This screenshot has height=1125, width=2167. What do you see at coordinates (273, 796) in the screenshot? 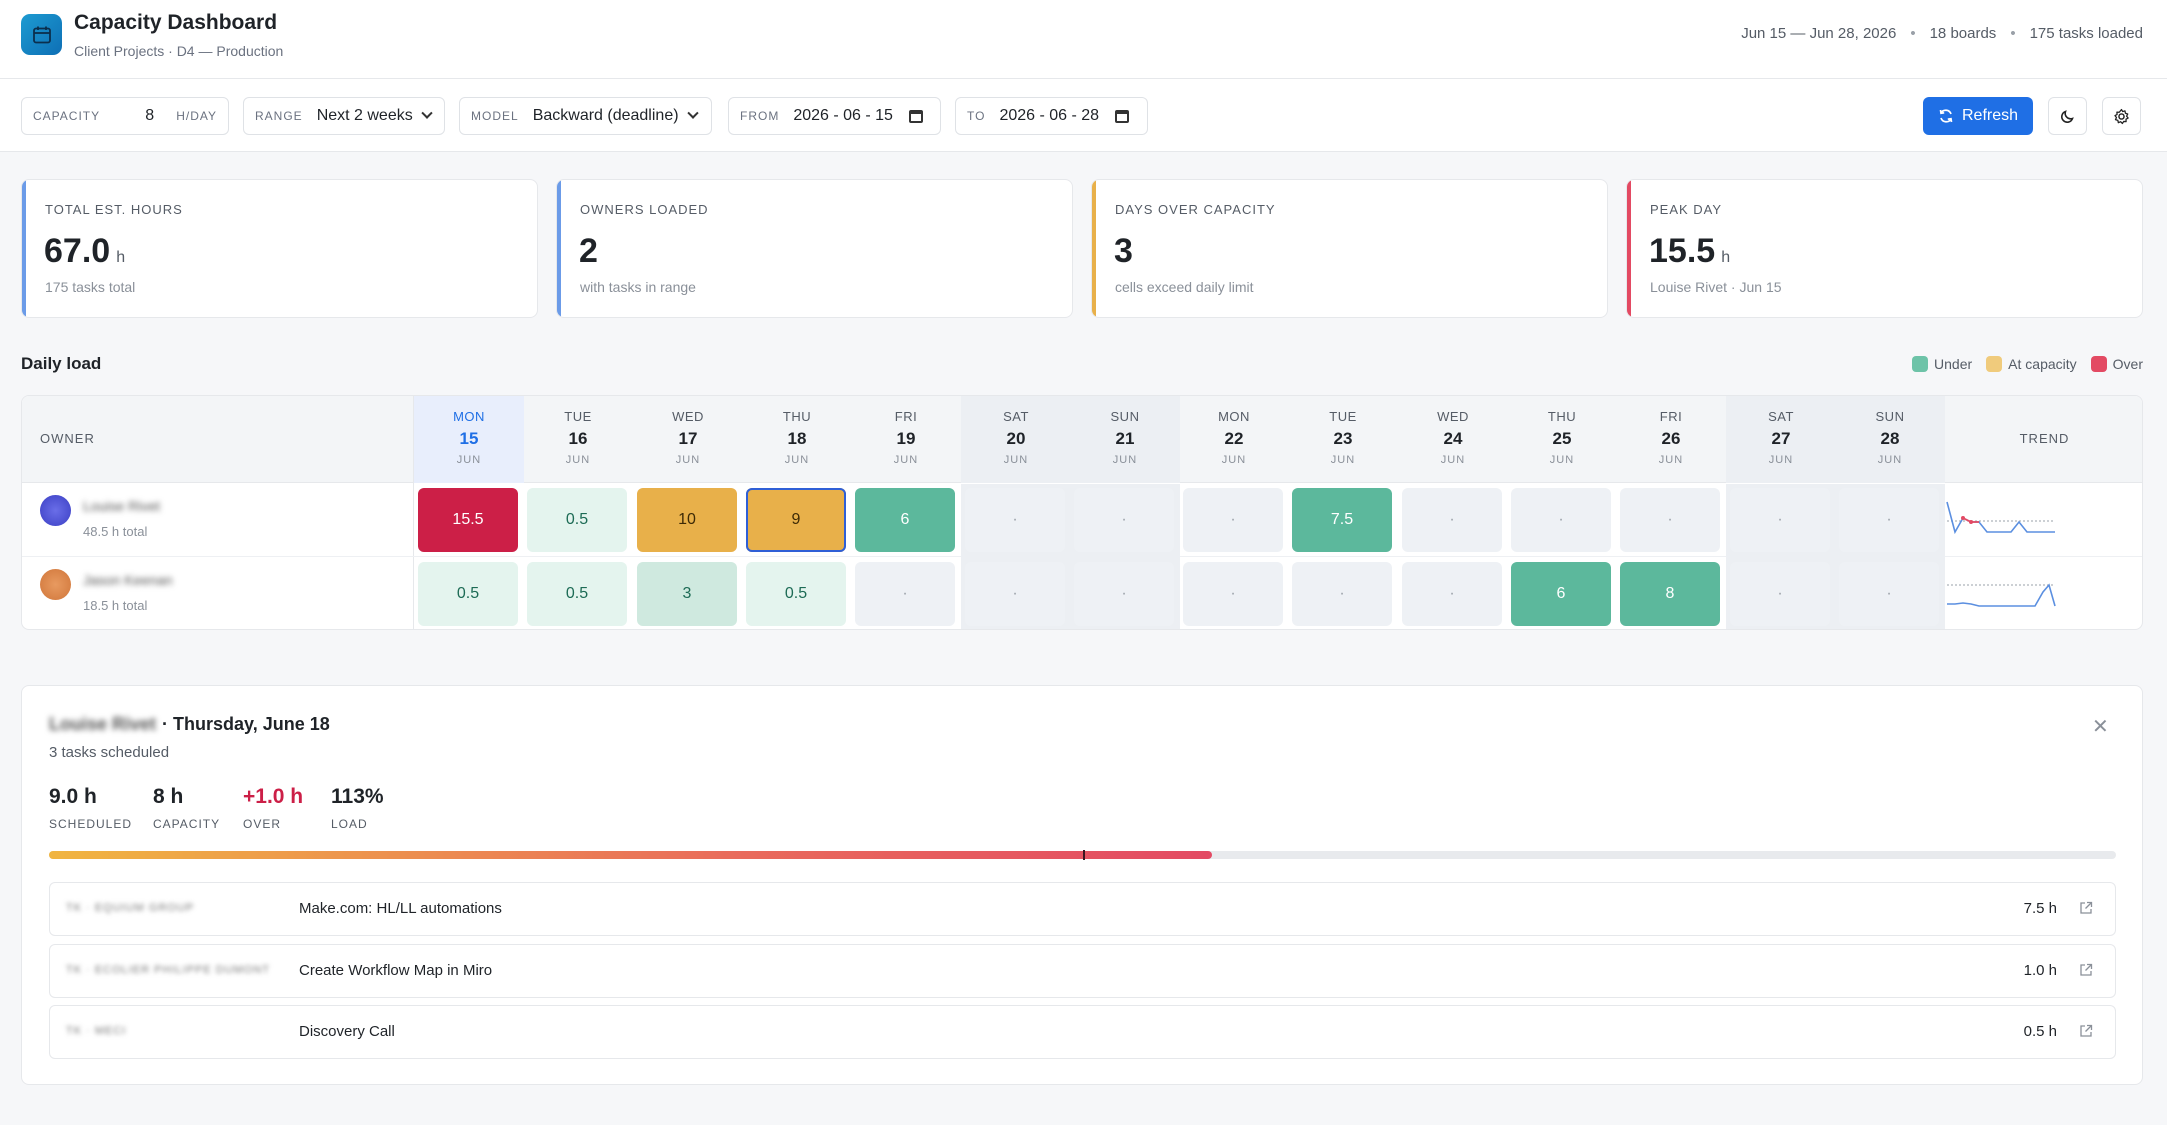
I see `stat-value: +1.0 h` at bounding box center [273, 796].